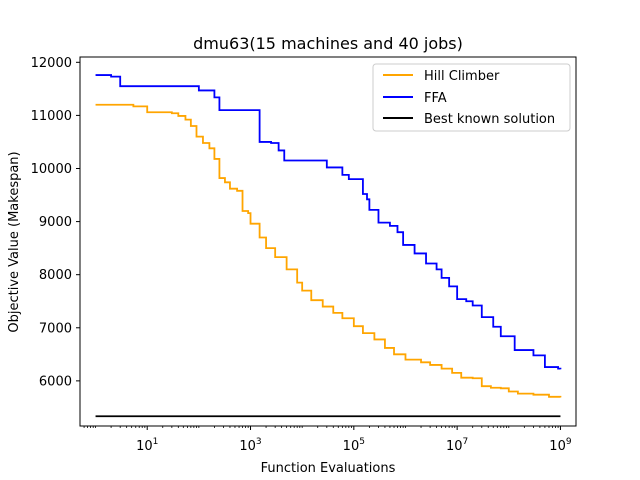 This screenshot has width=640, height=480. What do you see at coordinates (560, 445) in the screenshot?
I see `x-tick-label: 10⁹` at bounding box center [560, 445].